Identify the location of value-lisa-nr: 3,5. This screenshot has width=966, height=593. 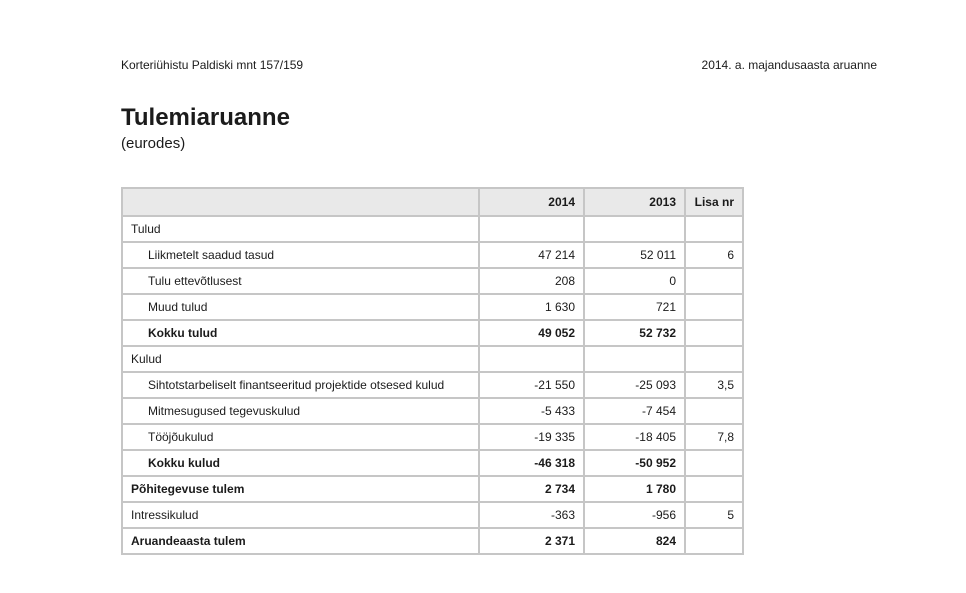
(714, 385).